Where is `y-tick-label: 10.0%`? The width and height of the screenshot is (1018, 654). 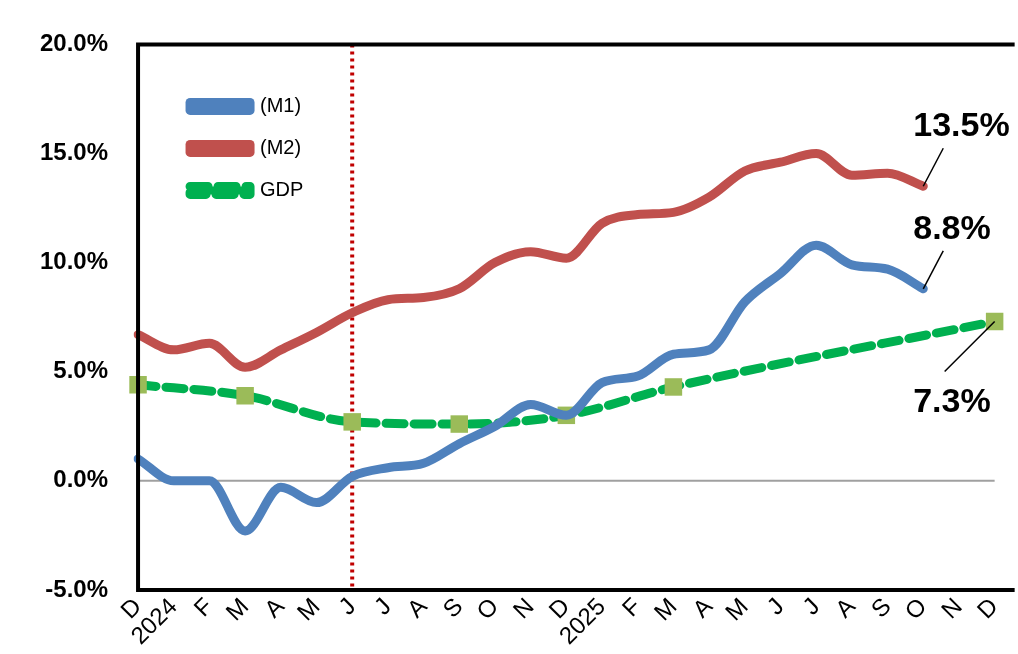 y-tick-label: 10.0% is located at coordinates (74, 261).